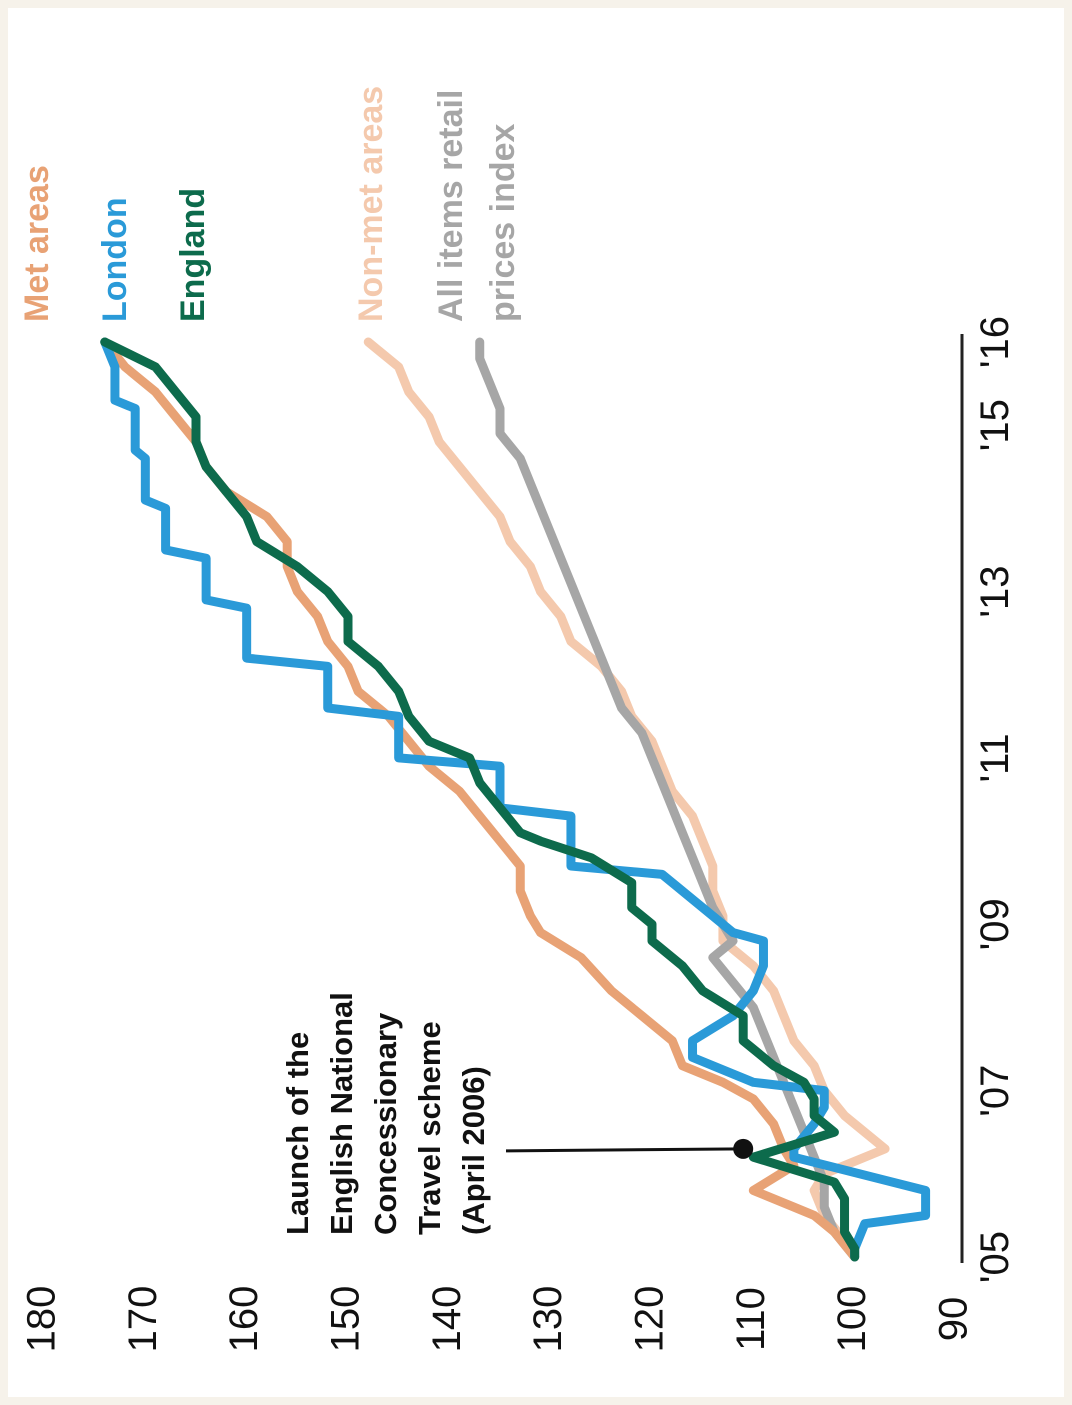 The height and width of the screenshot is (1405, 1072). I want to click on y-tick-label: 110, so click(751, 1319).